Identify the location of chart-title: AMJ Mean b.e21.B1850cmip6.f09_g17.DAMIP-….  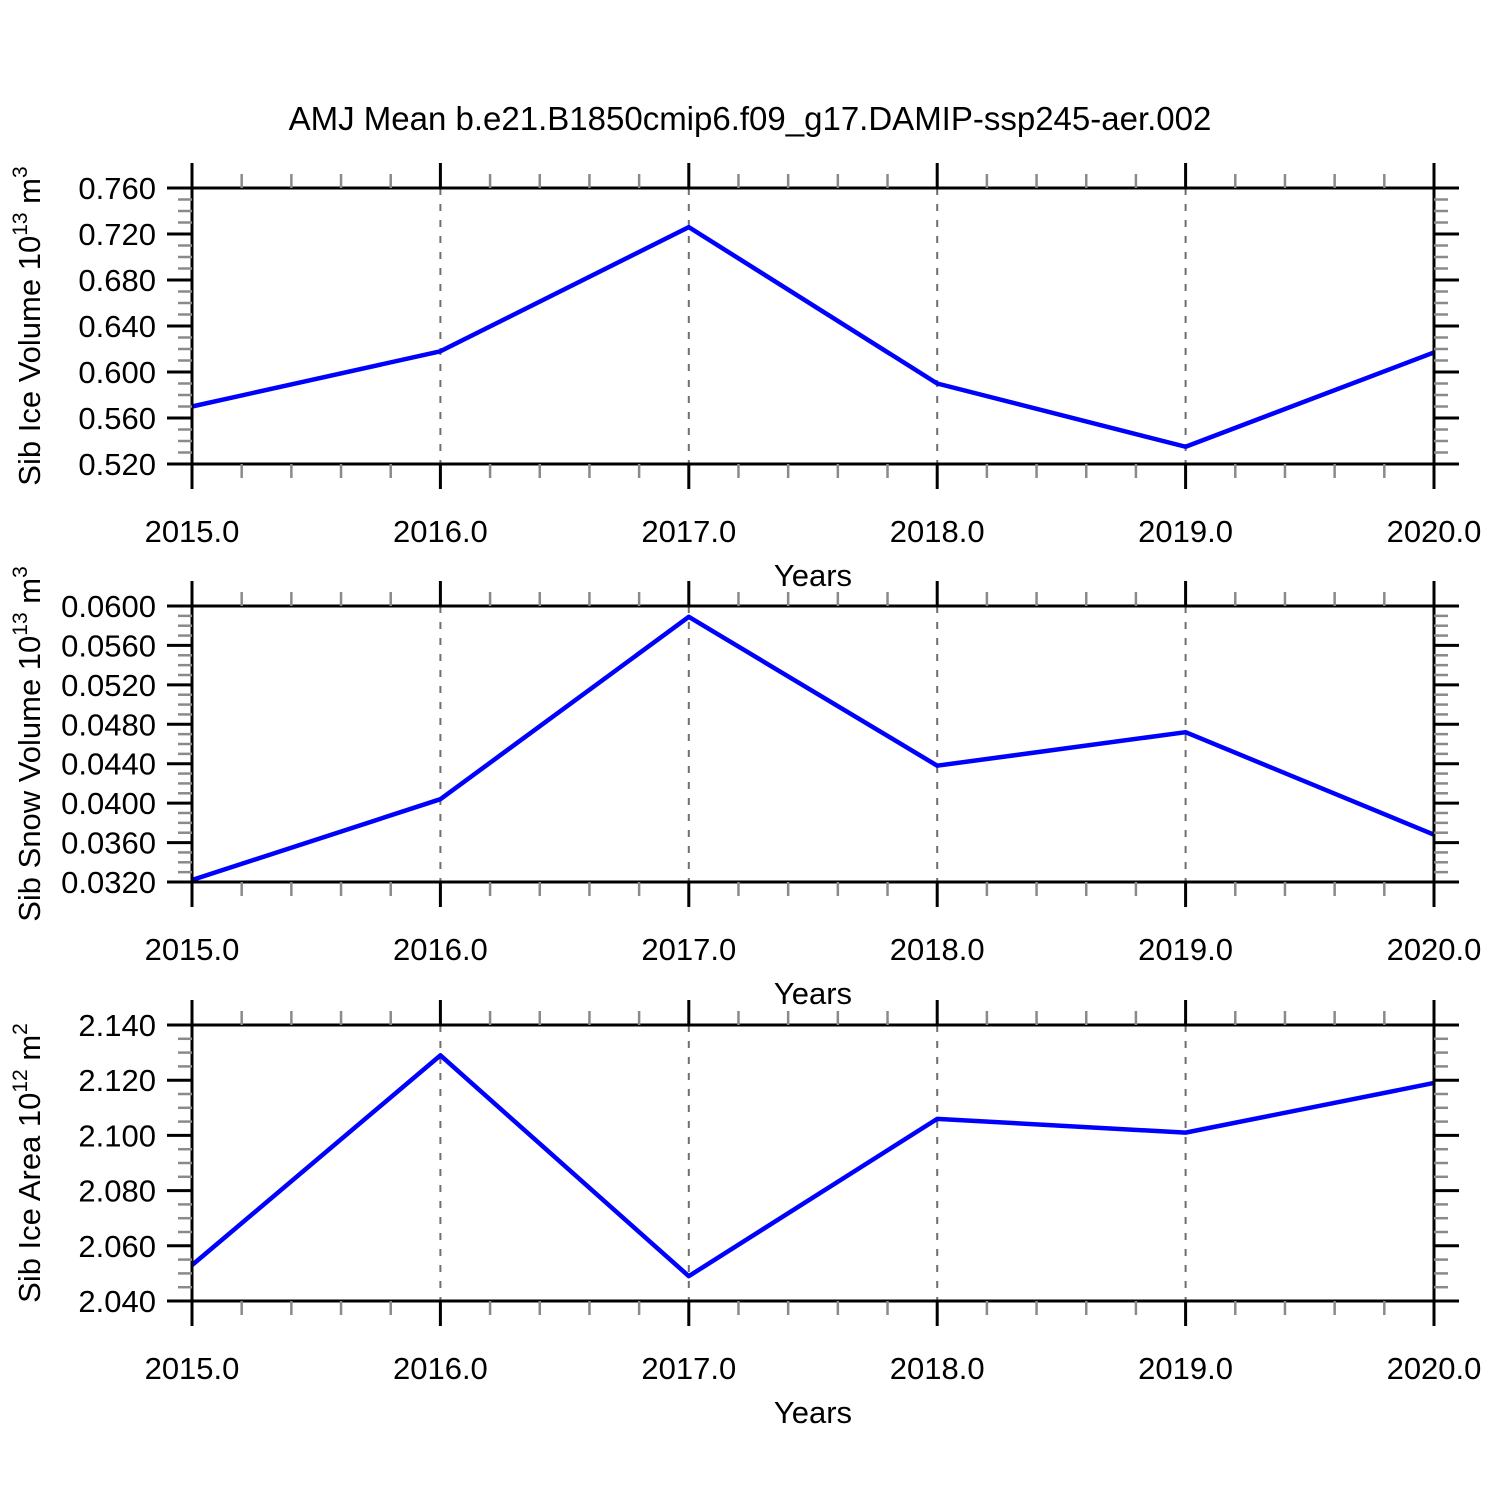
(750, 118).